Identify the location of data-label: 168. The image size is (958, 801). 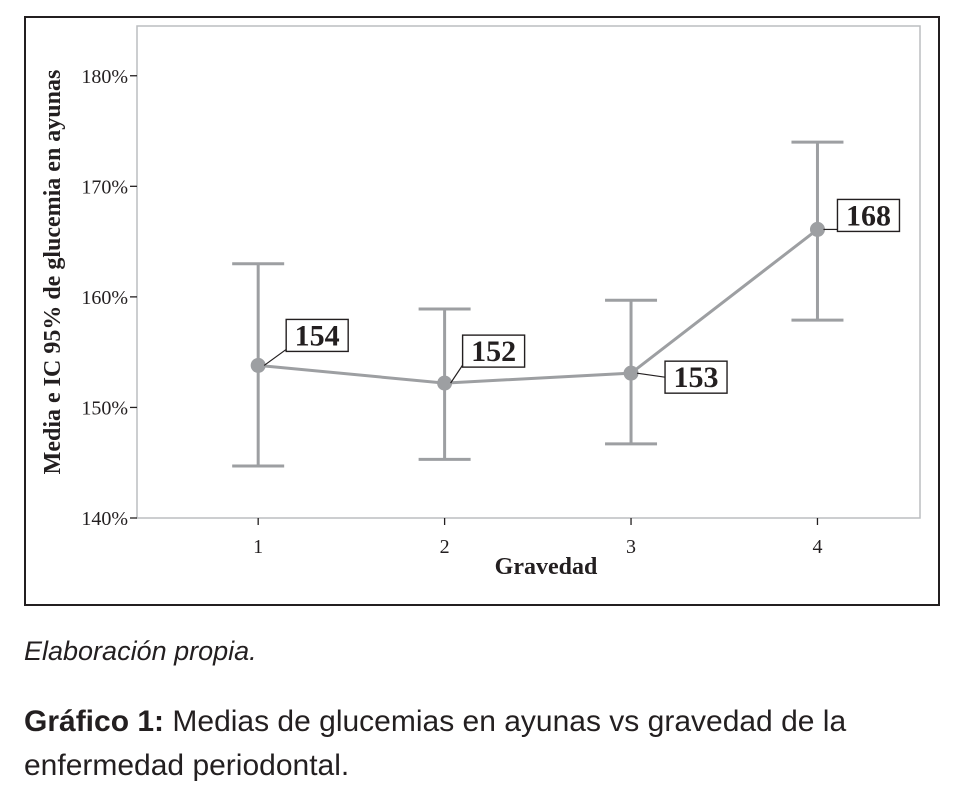
(868, 215).